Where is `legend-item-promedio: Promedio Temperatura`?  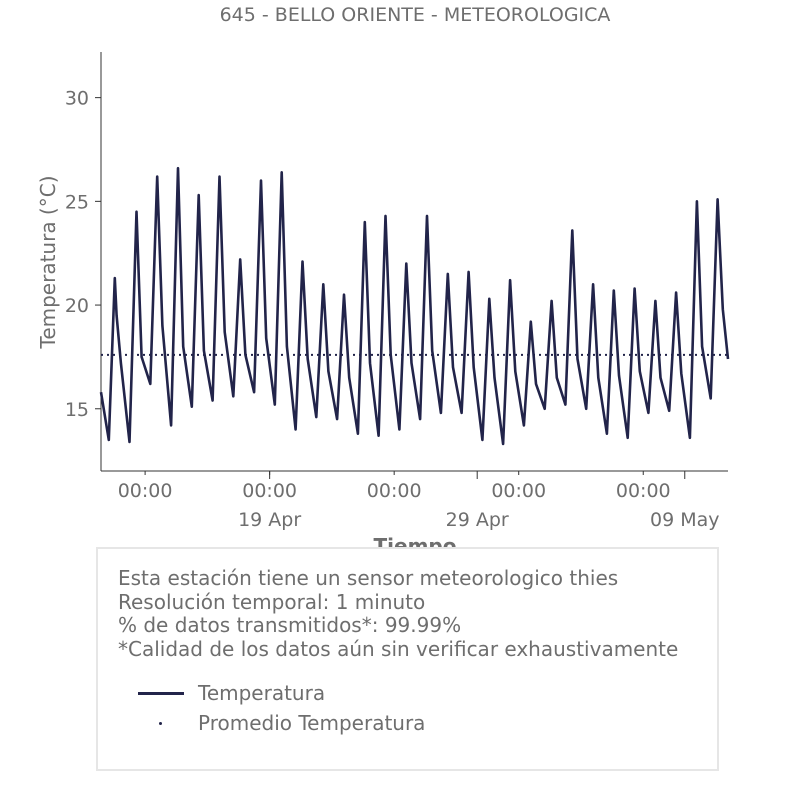 legend-item-promedio: Promedio Temperatura is located at coordinates (281, 723).